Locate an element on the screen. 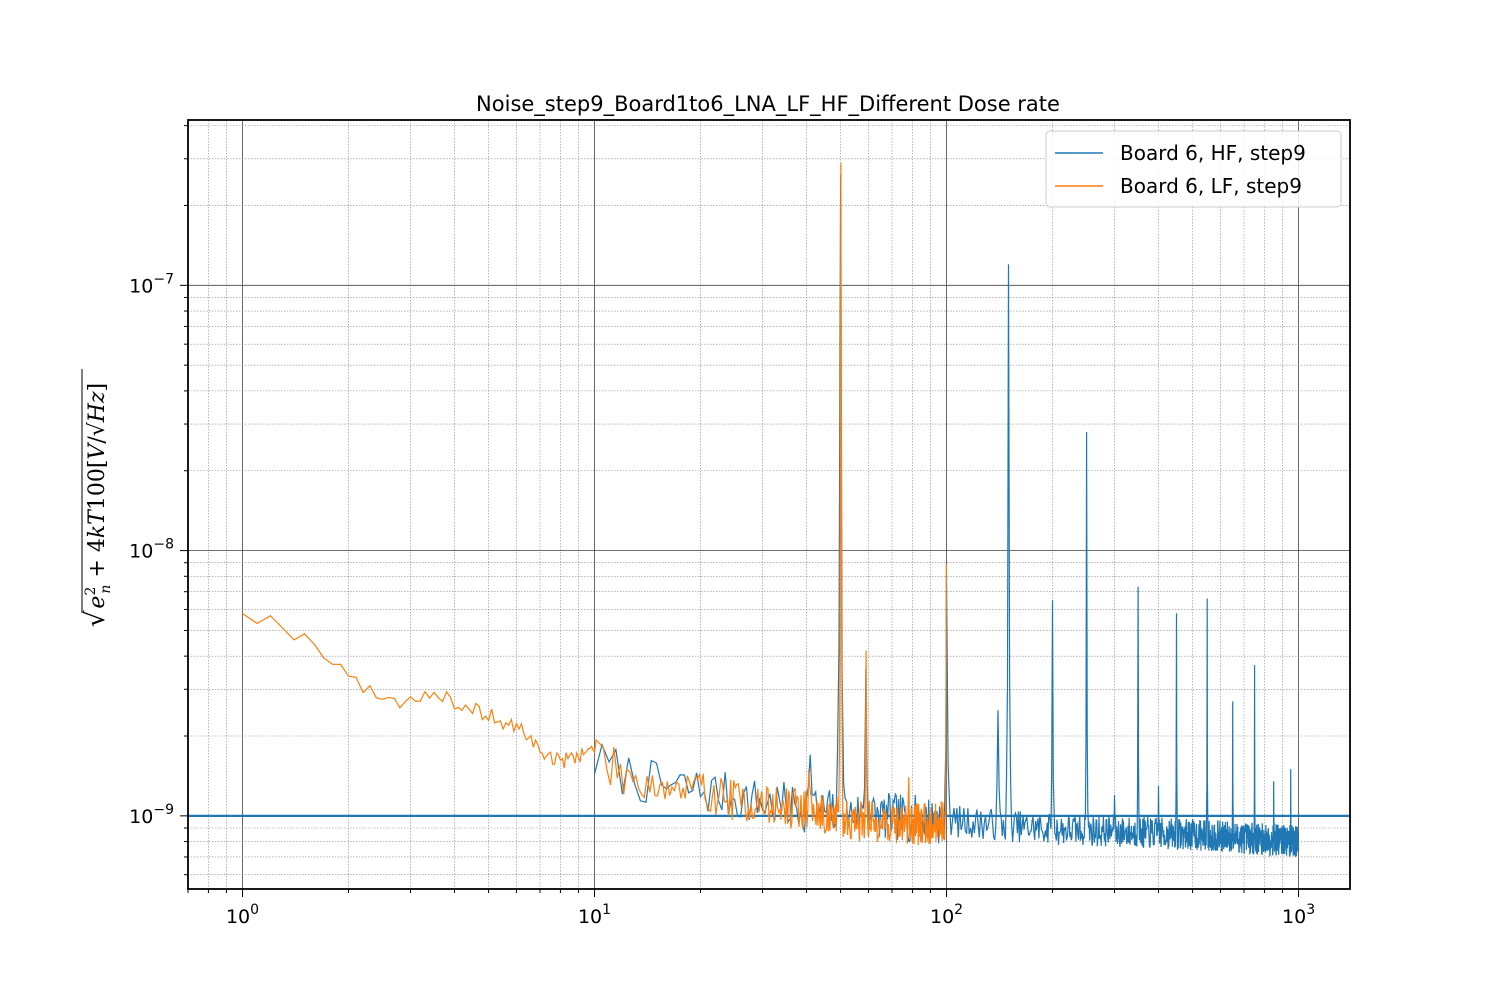  x-tick-label: 10⁰ is located at coordinates (242, 915).